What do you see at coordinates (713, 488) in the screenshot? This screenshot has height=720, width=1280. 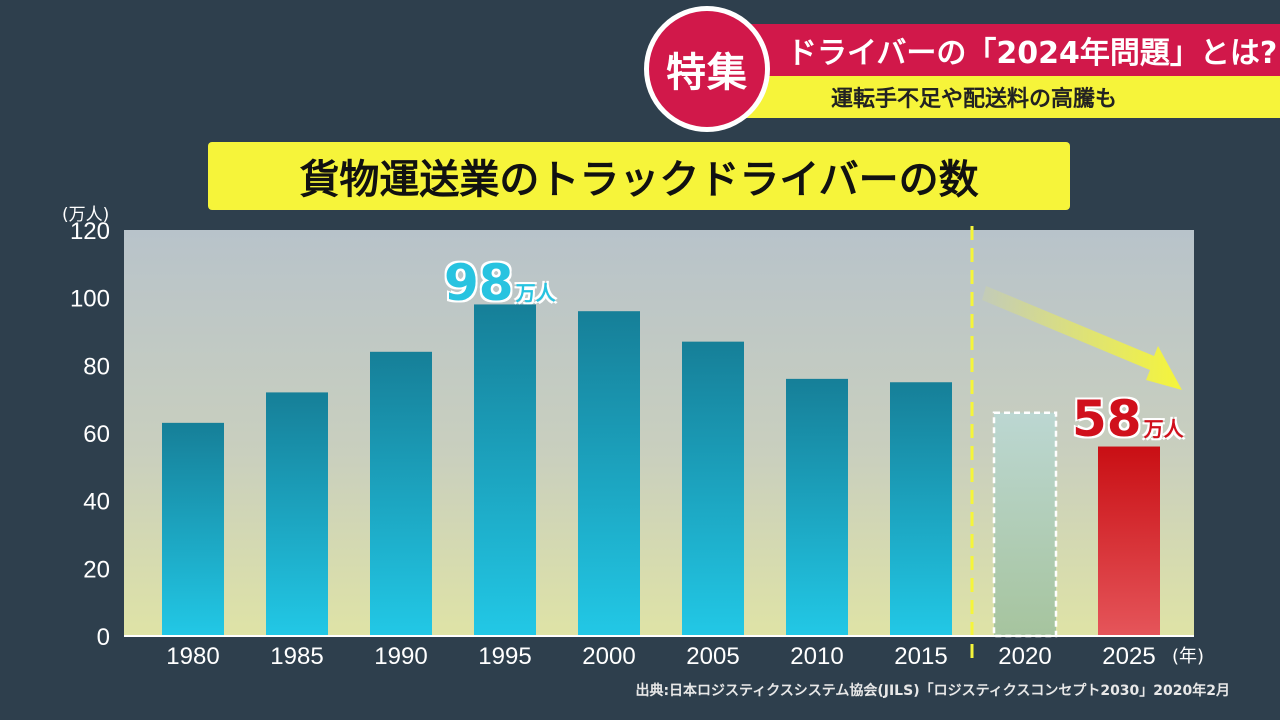 I see `bar-2005` at bounding box center [713, 488].